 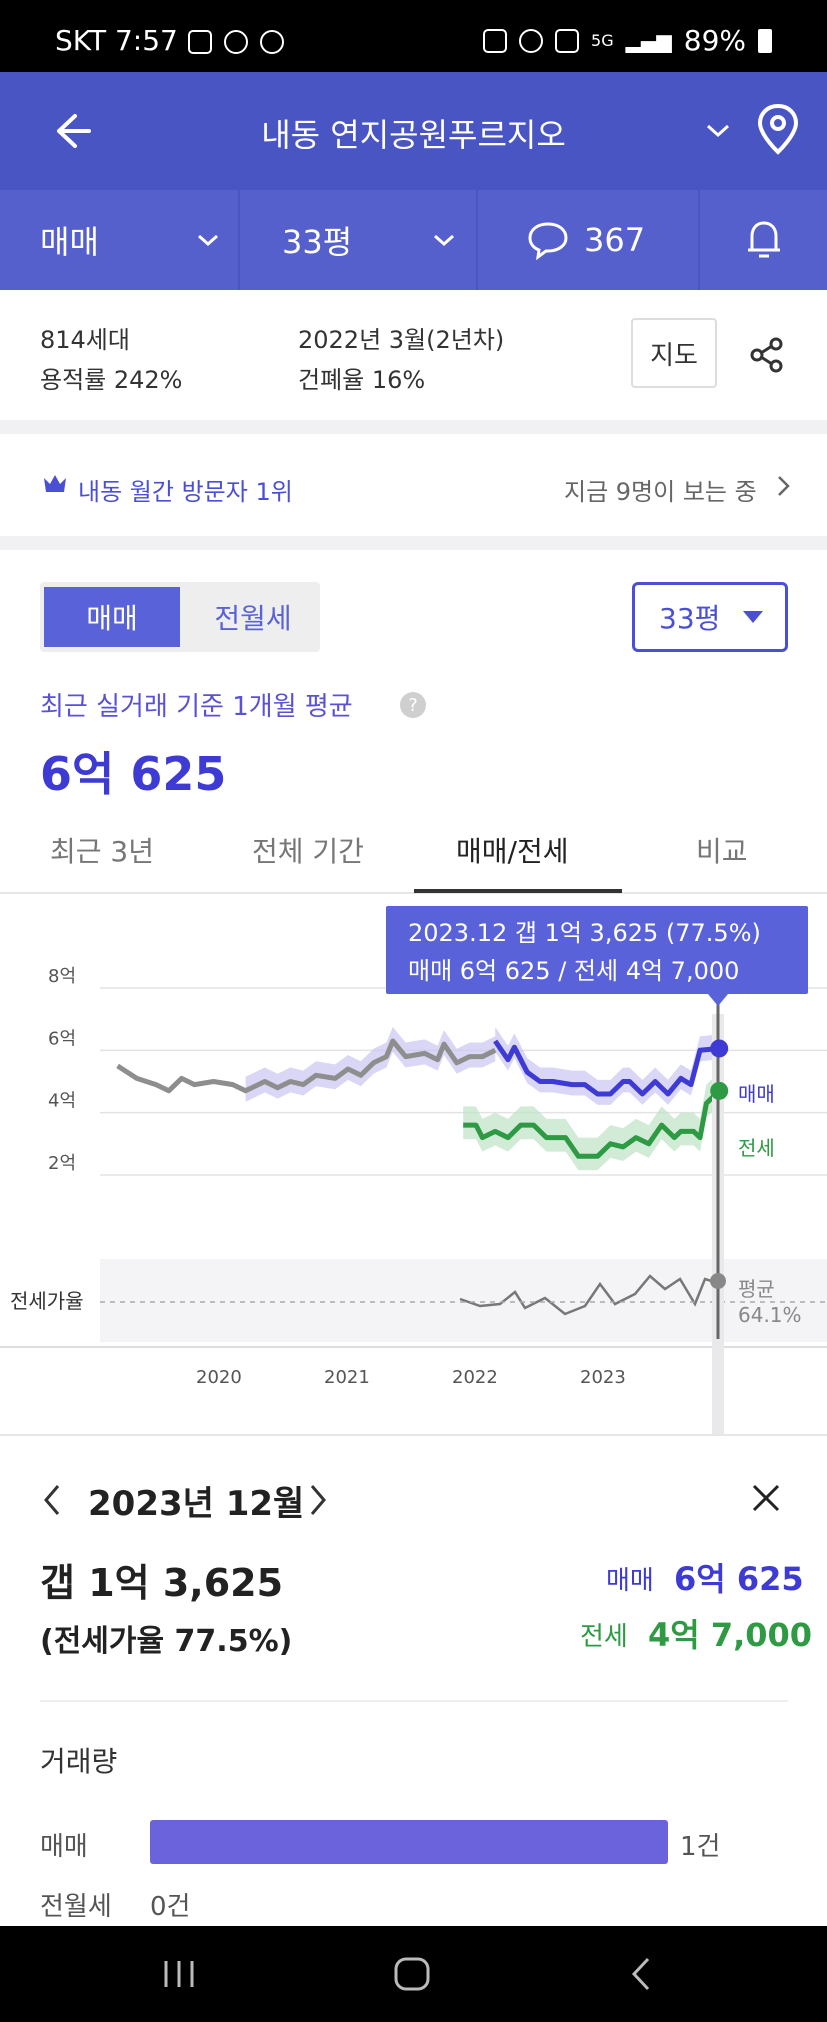 I want to click on help-icon: ?, so click(x=413, y=705).